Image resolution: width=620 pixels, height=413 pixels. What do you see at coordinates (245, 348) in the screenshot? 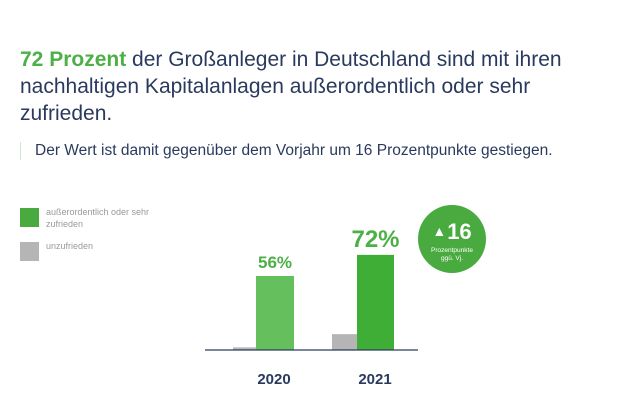
I see `bar-unsatisfied-2020` at bounding box center [245, 348].